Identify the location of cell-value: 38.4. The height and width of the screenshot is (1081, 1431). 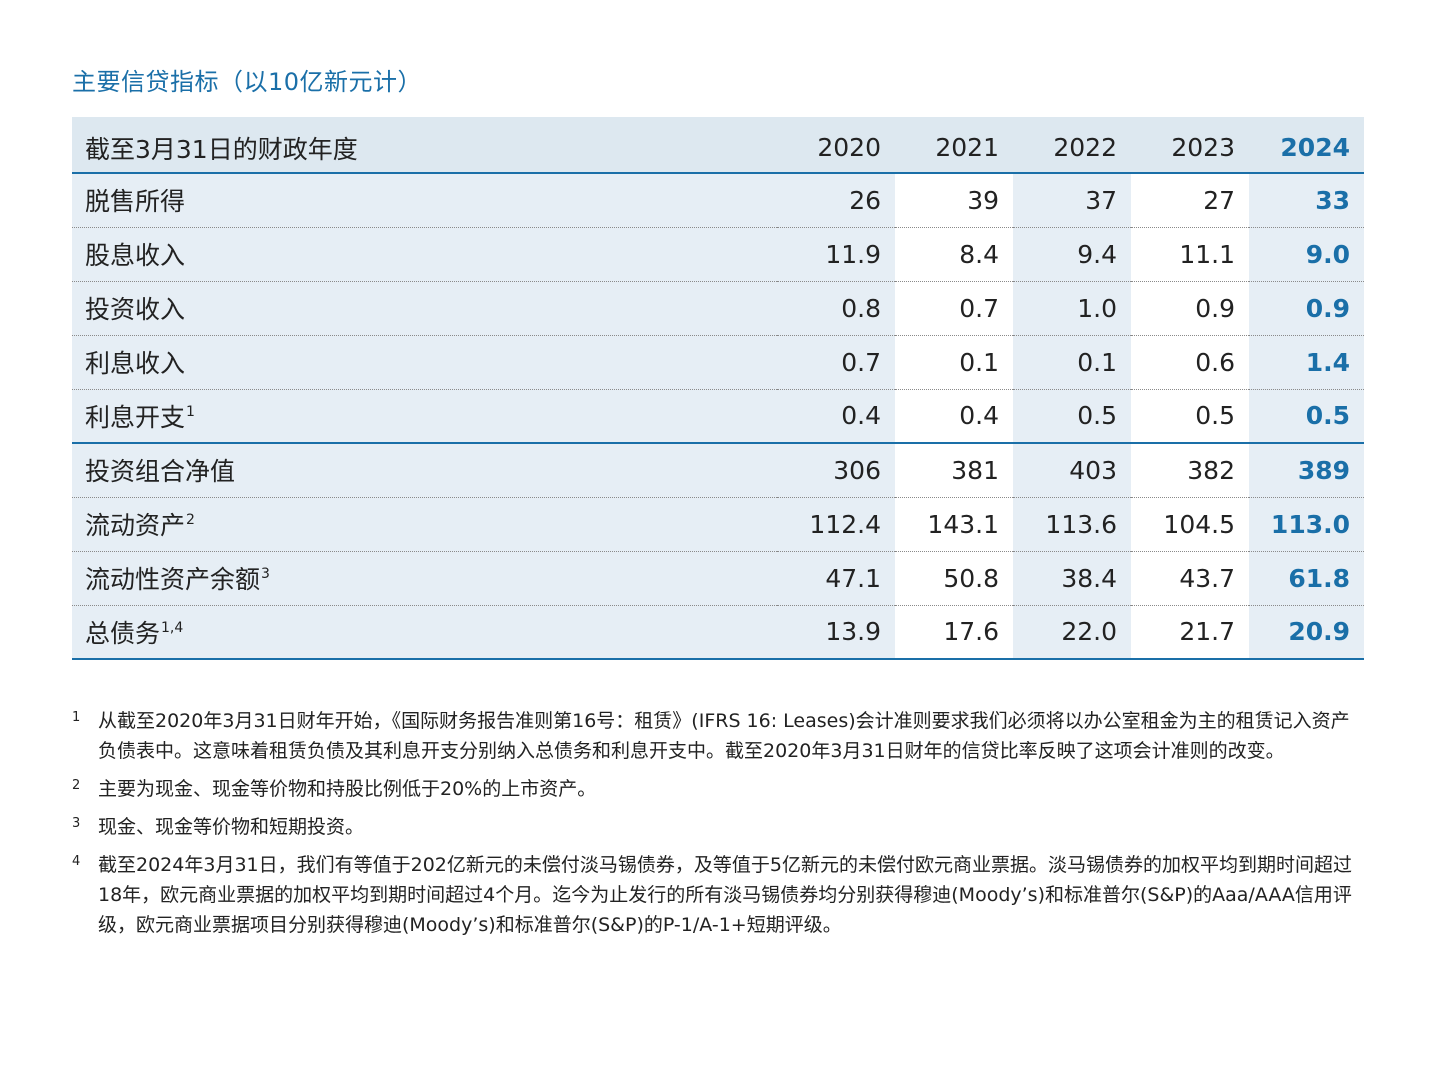
(1072, 578).